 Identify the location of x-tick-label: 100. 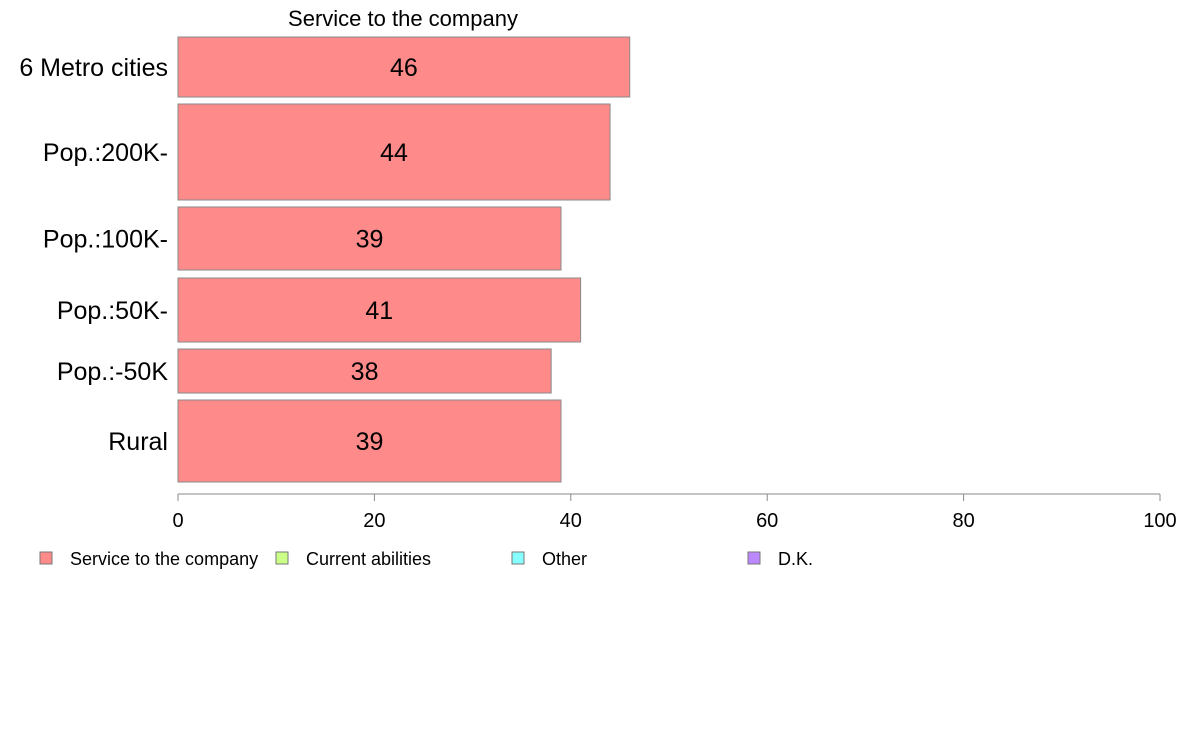
(1159, 521).